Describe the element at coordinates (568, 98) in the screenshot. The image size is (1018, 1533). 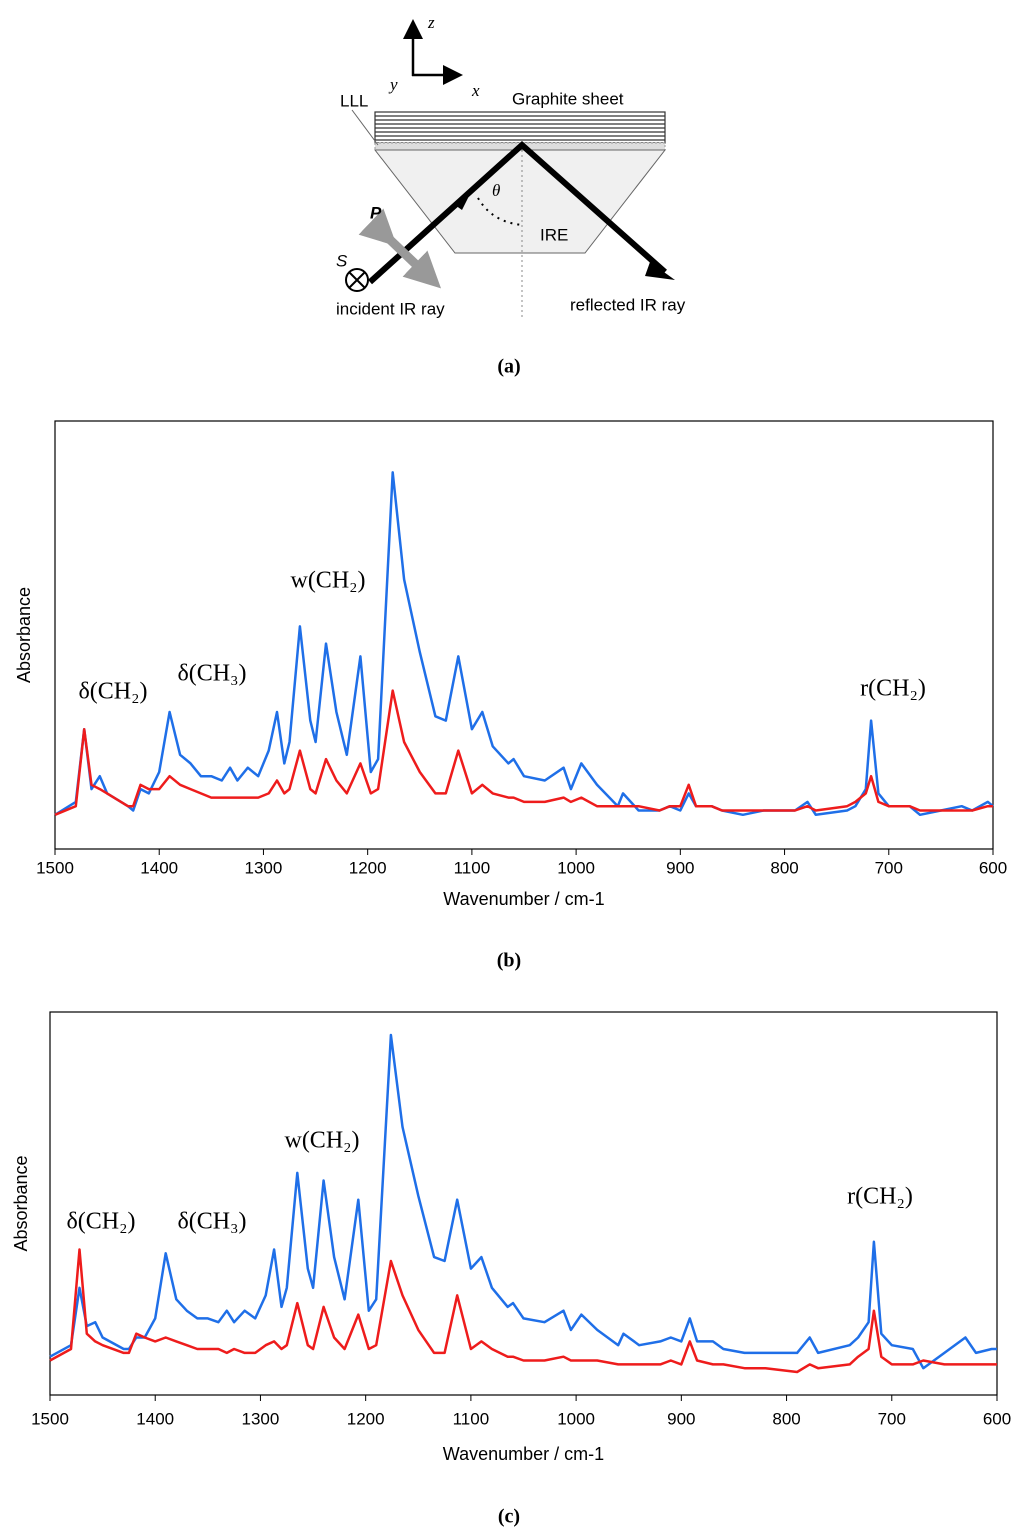
I see `graphite-label: Graphite sheet` at that location.